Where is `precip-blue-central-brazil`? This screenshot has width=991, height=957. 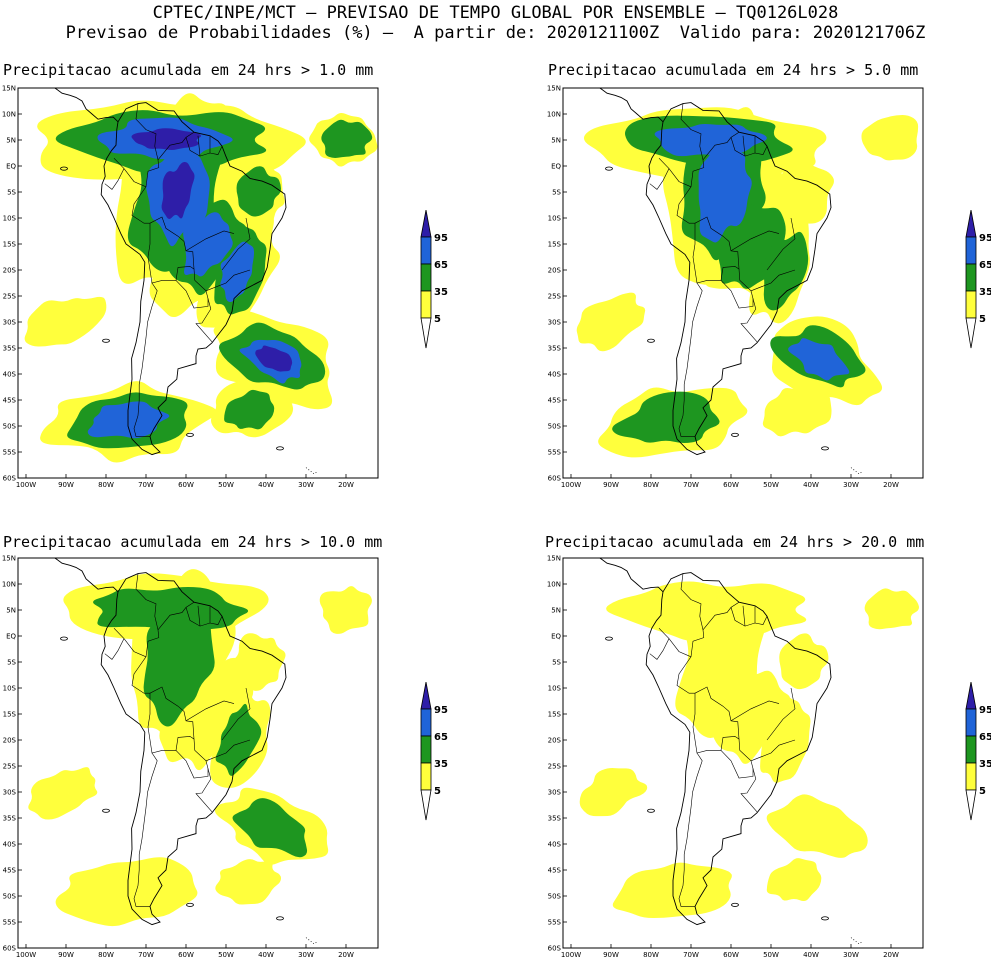
precip-blue-central-brazil is located at coordinates (208, 244).